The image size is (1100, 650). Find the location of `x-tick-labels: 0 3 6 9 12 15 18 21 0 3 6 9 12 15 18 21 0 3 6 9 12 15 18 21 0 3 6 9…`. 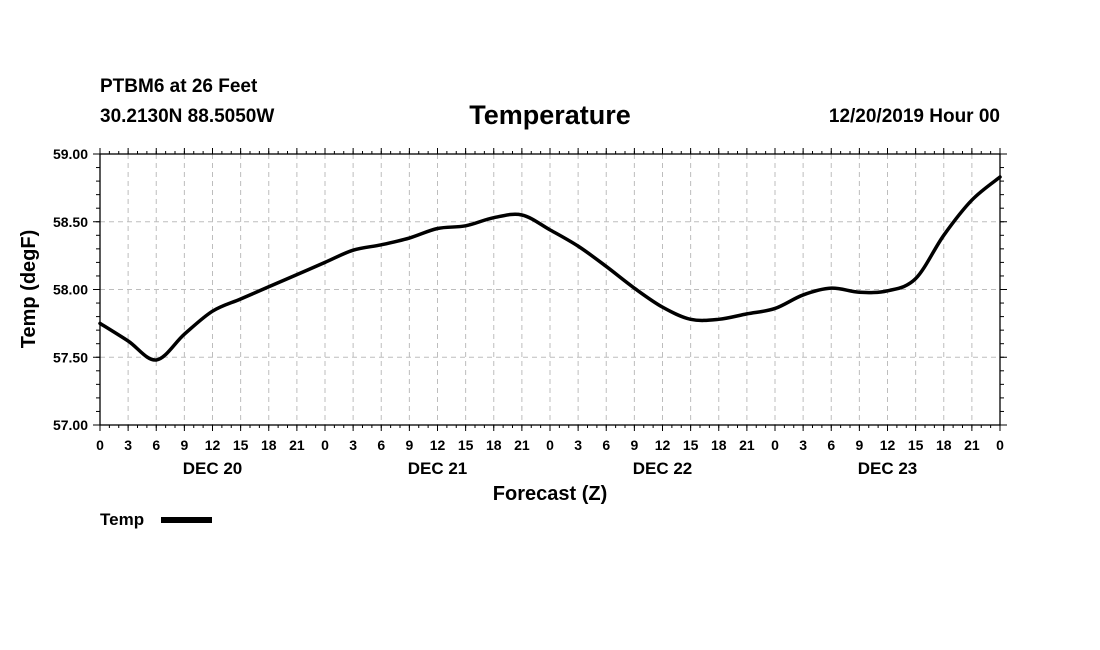

x-tick-labels: 0 3 6 9 12 15 18 21 0 3 6 9 12 15 18 21 0 3 6 9 12 15 18 21 0 3 6 9… is located at coordinates (550, 445).